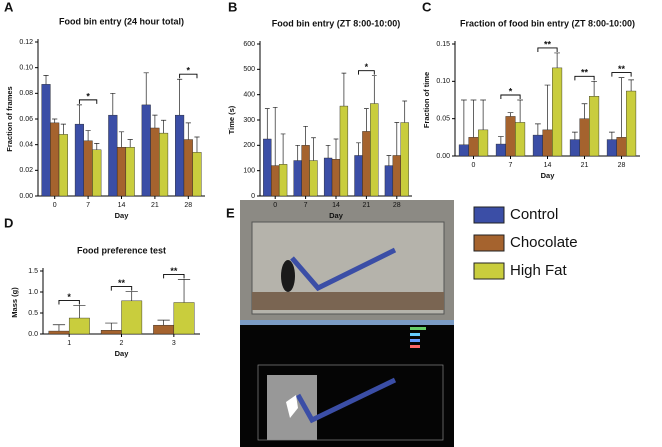  Describe the element at coordinates (230, 212) in the screenshot. I see `panel-label: E` at that location.